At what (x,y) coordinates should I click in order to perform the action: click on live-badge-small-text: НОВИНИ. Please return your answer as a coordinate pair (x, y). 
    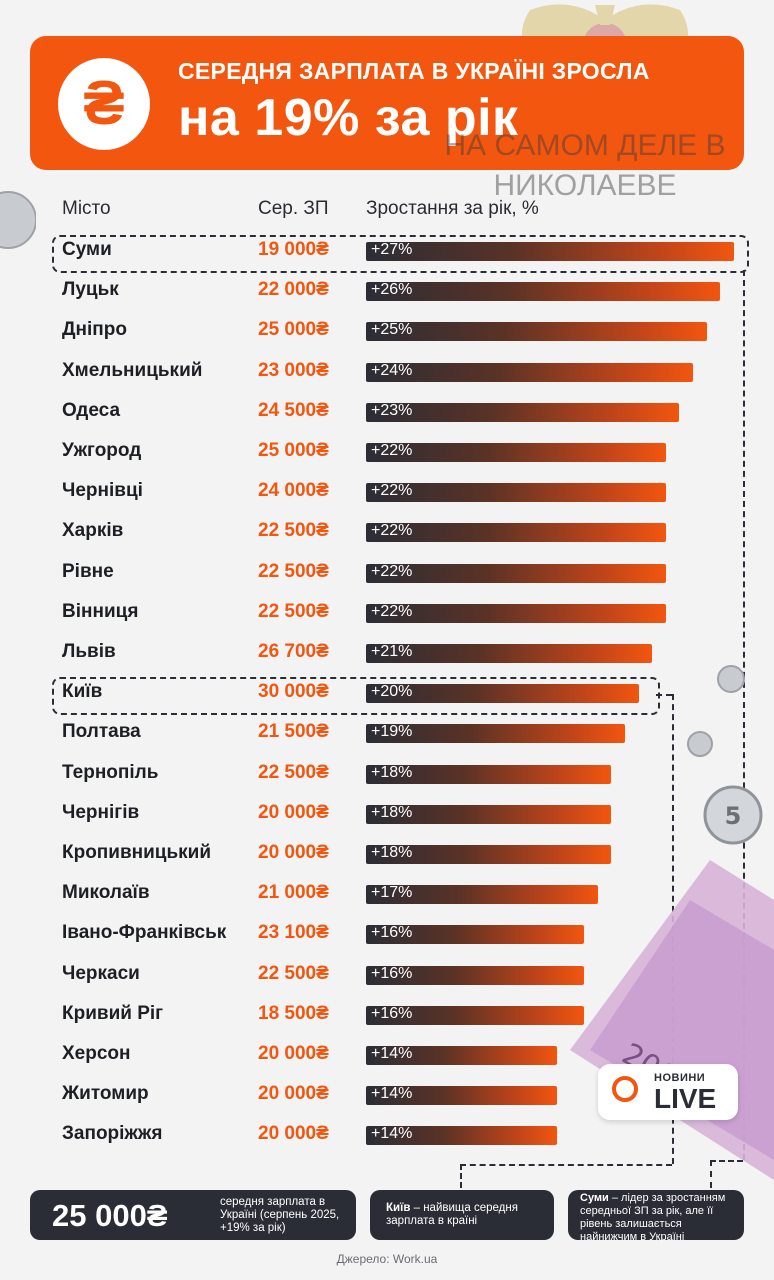
    Looking at the image, I should click on (680, 1078).